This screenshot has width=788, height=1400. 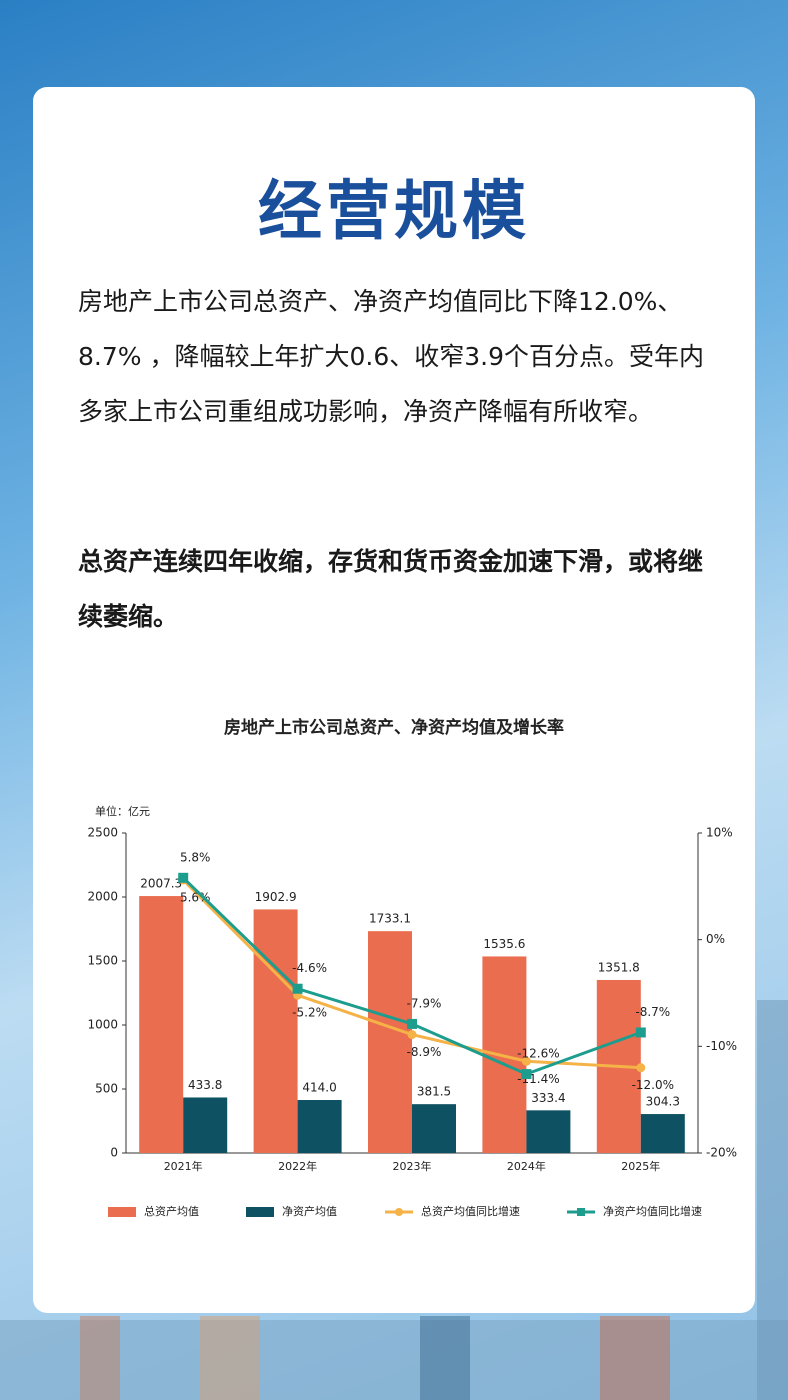 What do you see at coordinates (114, 1153) in the screenshot?
I see `y-tick-label: 0` at bounding box center [114, 1153].